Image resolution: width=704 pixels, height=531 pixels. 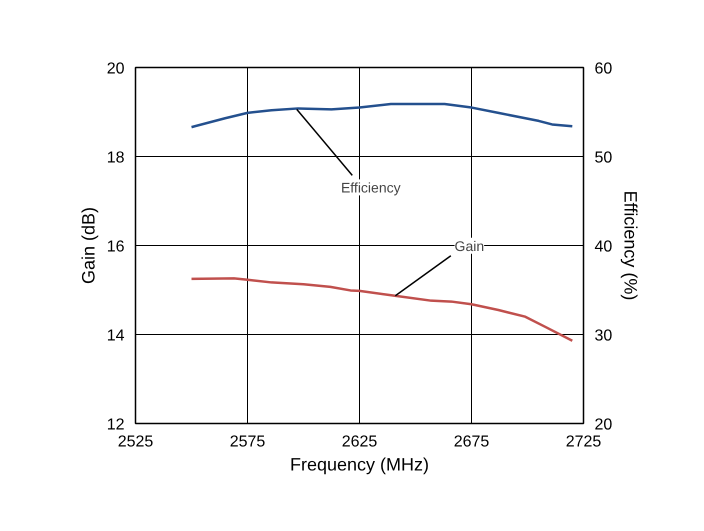 What do you see at coordinates (248, 442) in the screenshot?
I see `x-tick-label: 2575` at bounding box center [248, 442].